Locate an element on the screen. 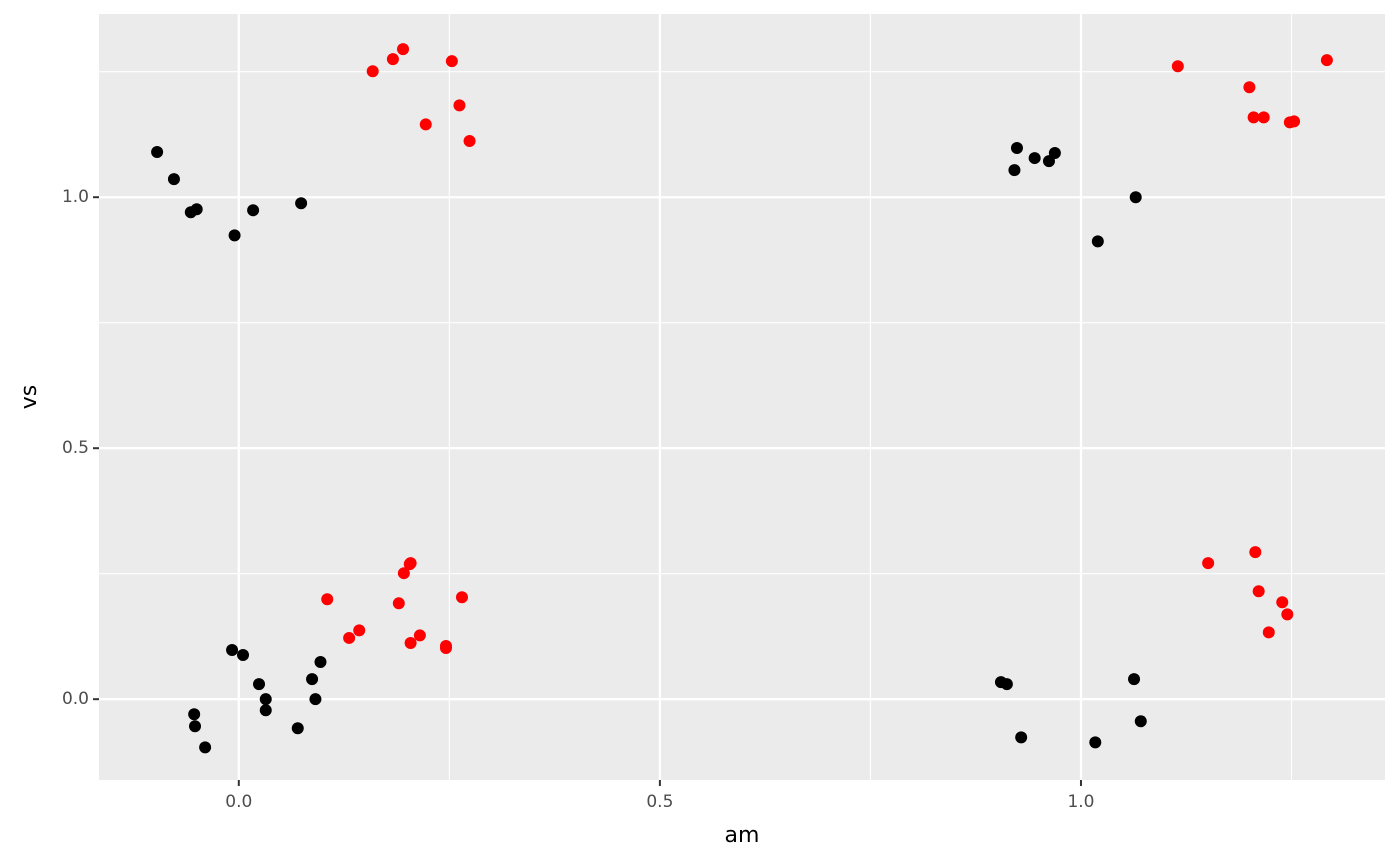 The image size is (1400, 866). x-tick-label: 1.0 is located at coordinates (1080, 802).